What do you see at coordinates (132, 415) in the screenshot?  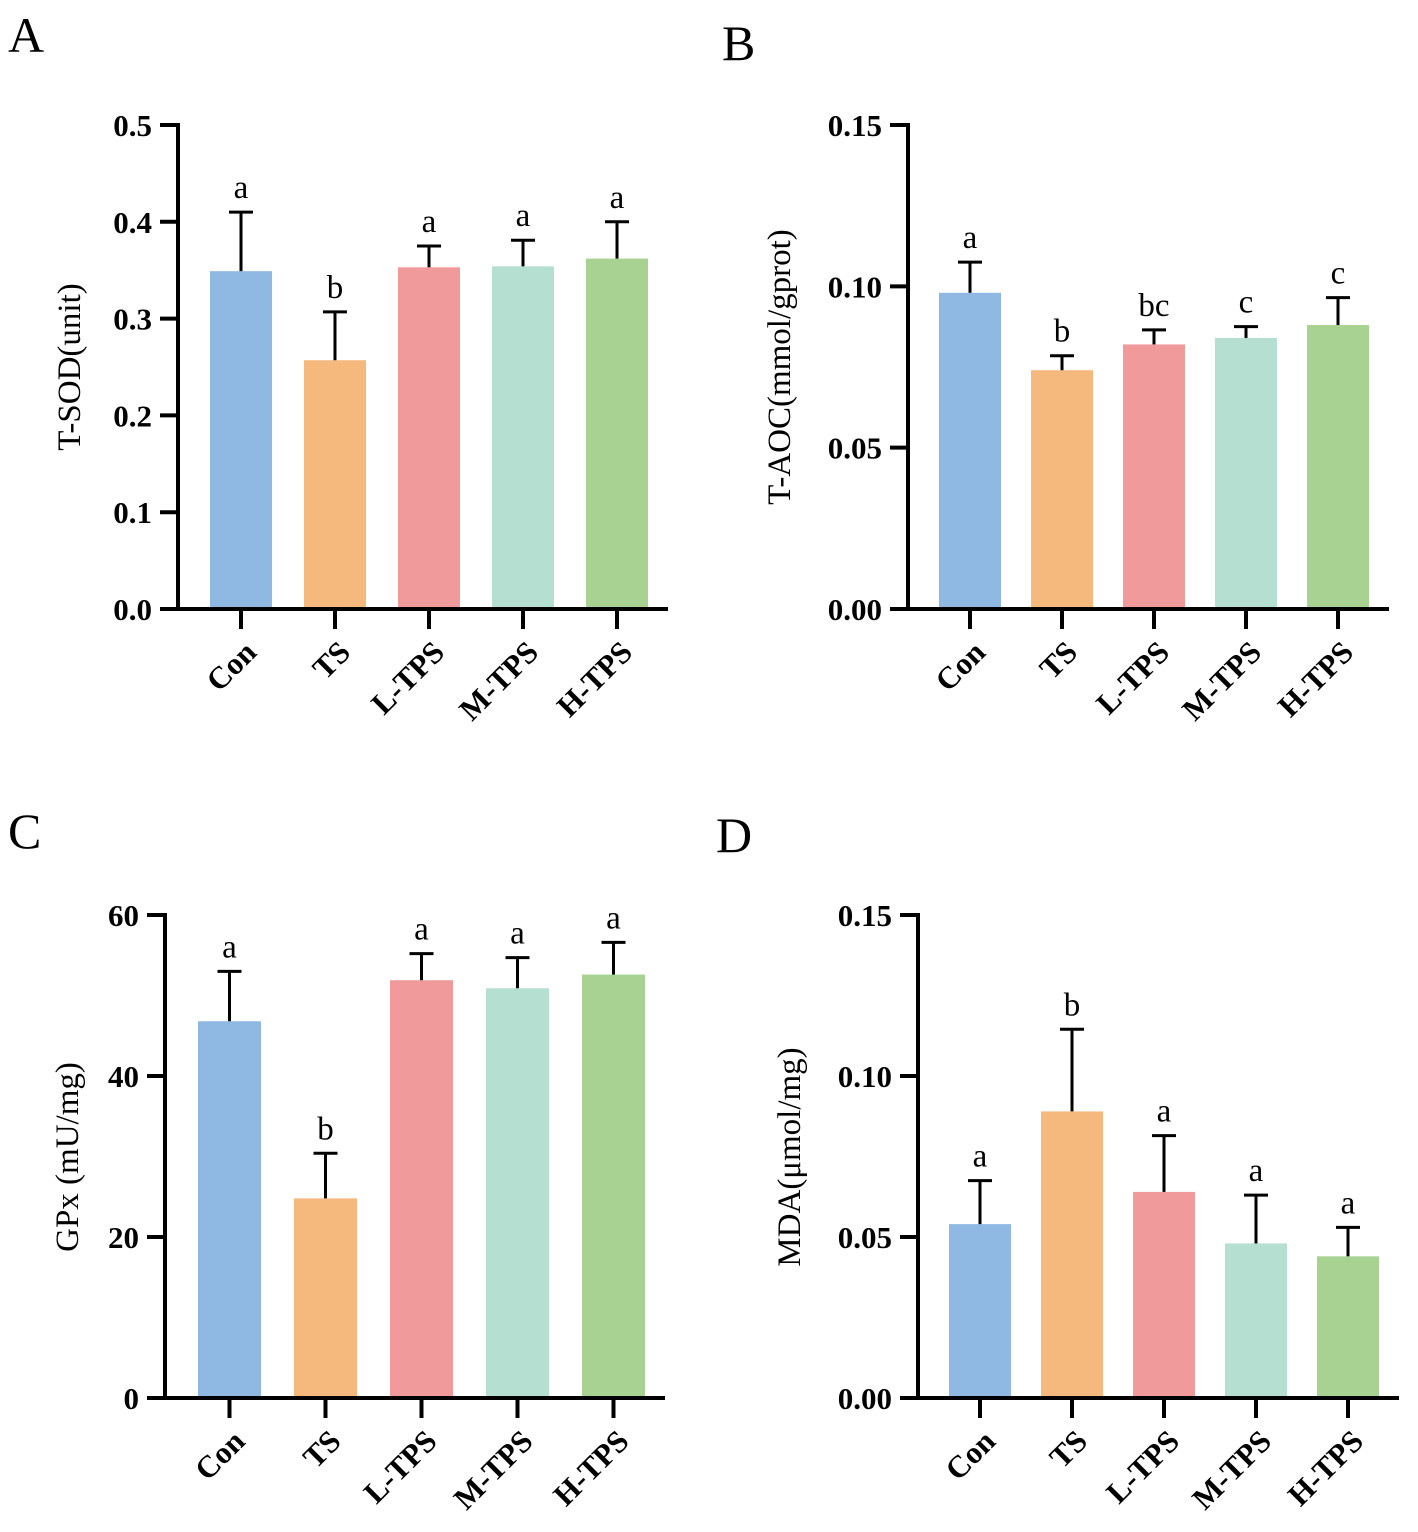 I see `y-tick-label: 0.2` at bounding box center [132, 415].